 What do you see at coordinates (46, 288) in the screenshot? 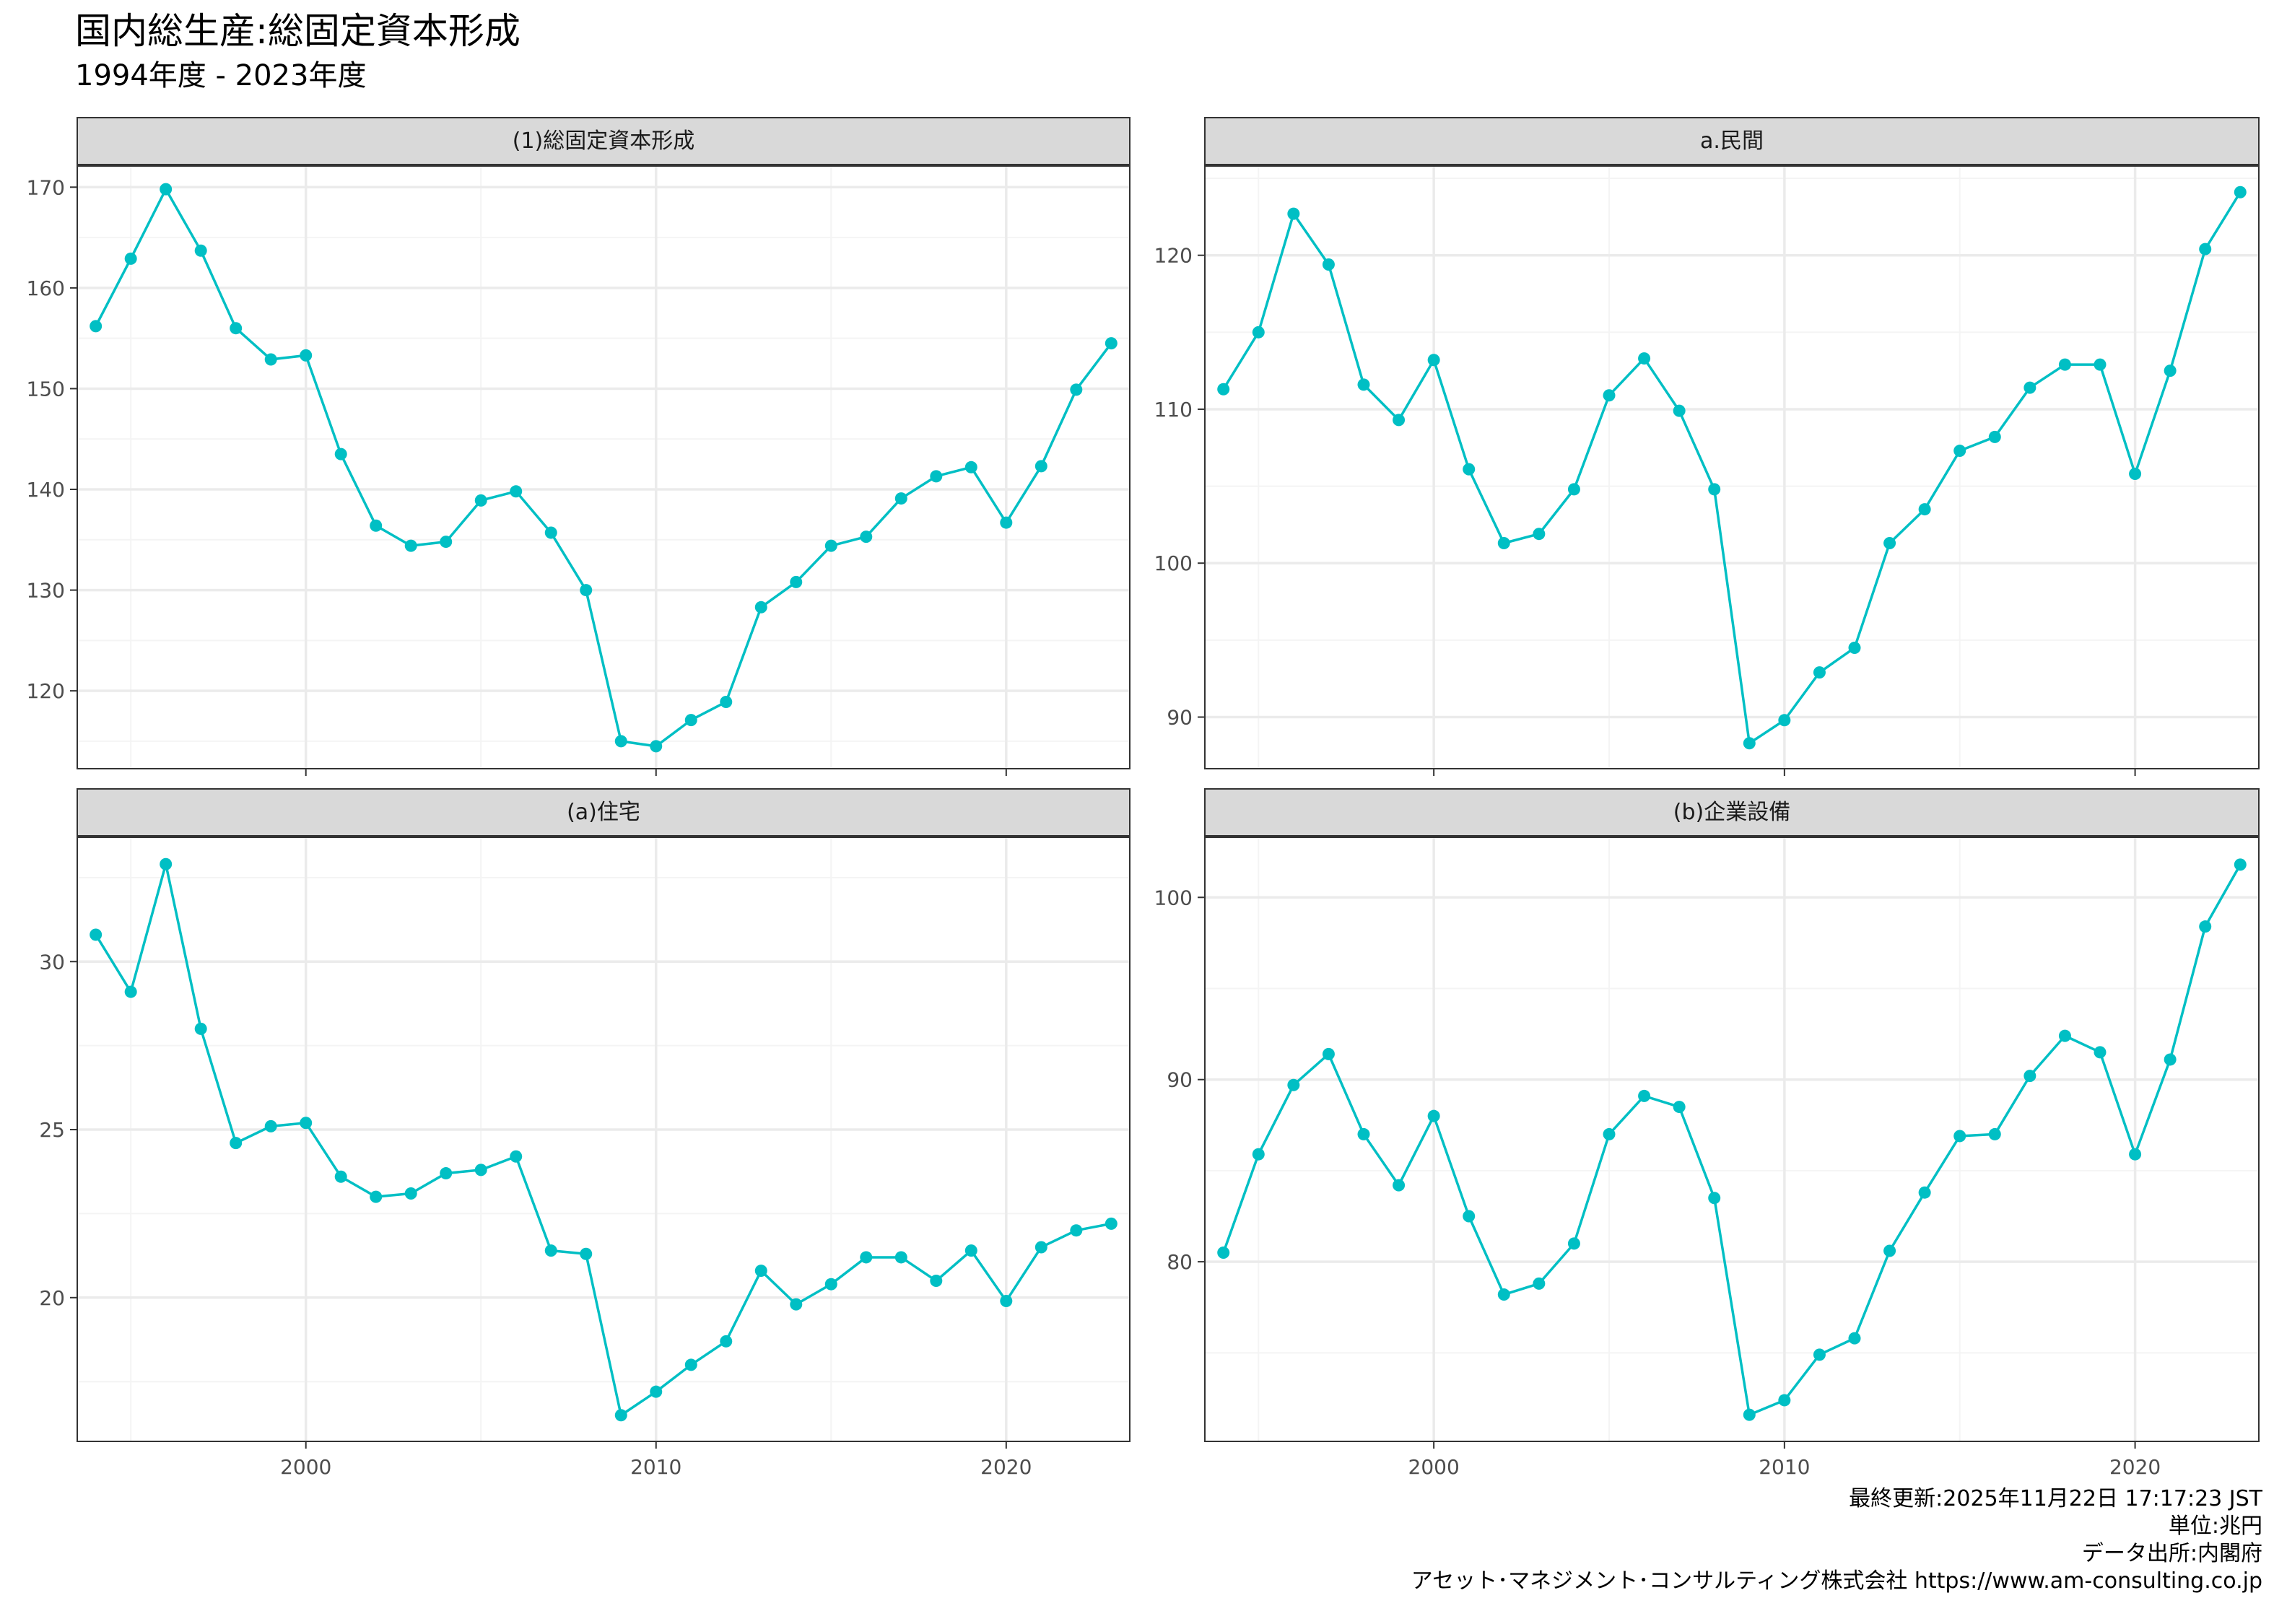
I see `y-tick-label: 160` at bounding box center [46, 288].